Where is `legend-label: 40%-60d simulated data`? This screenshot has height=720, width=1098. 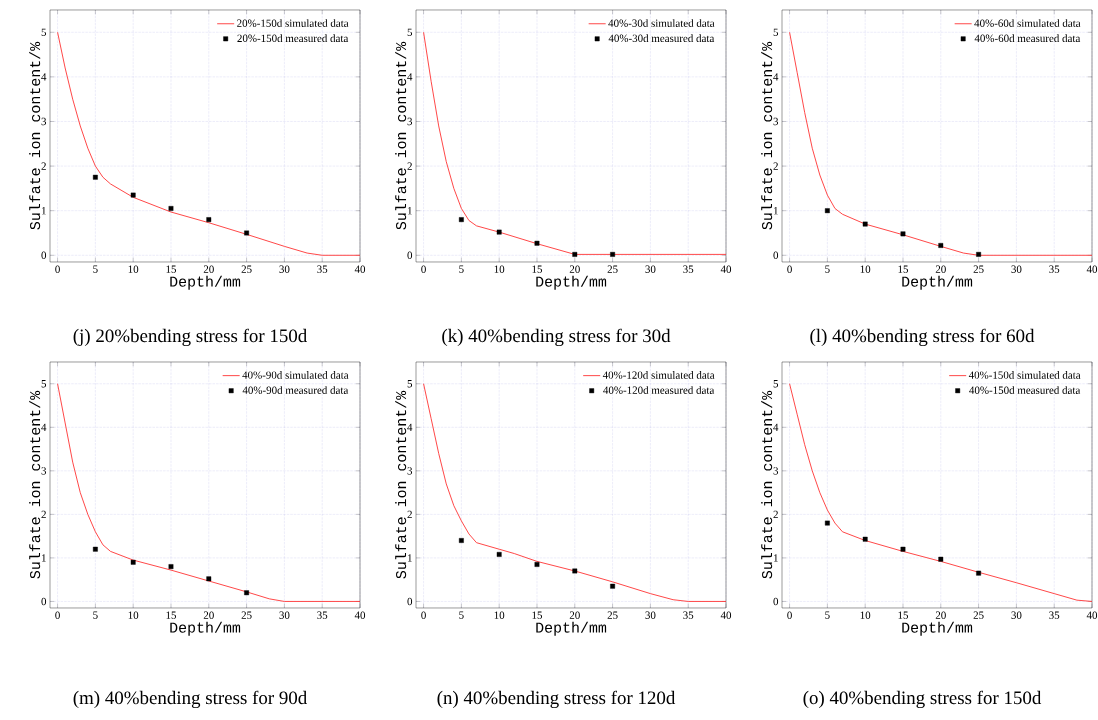 legend-label: 40%-60d simulated data is located at coordinates (1027, 23).